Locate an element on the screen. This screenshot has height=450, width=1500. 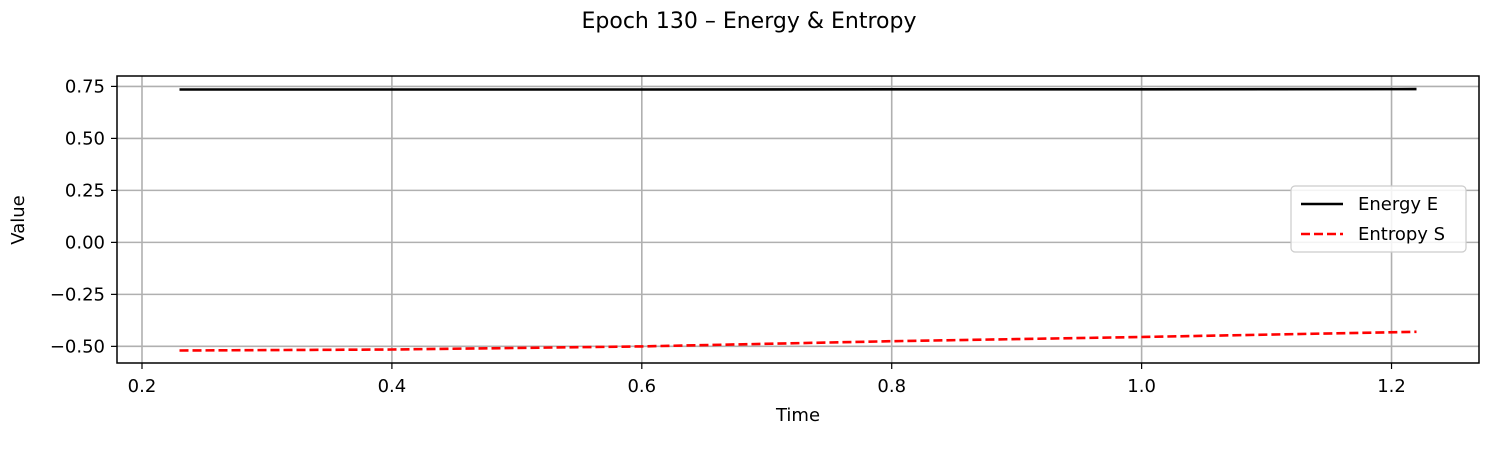
x-axis-label: Time is located at coordinates (797, 415).